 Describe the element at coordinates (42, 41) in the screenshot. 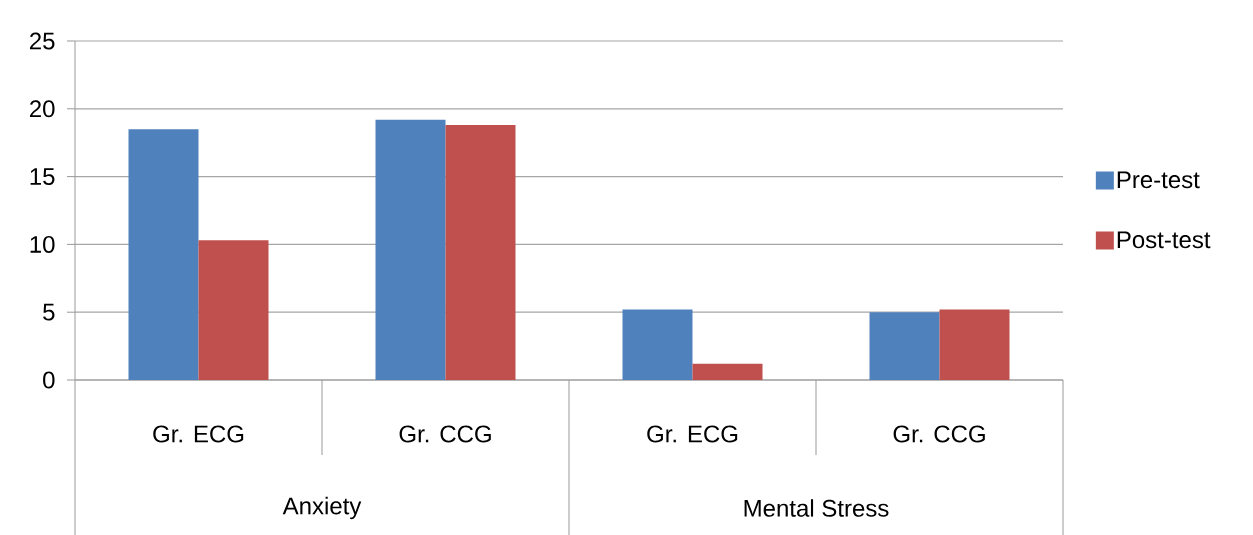

I see `y-tick-label: 25` at that location.